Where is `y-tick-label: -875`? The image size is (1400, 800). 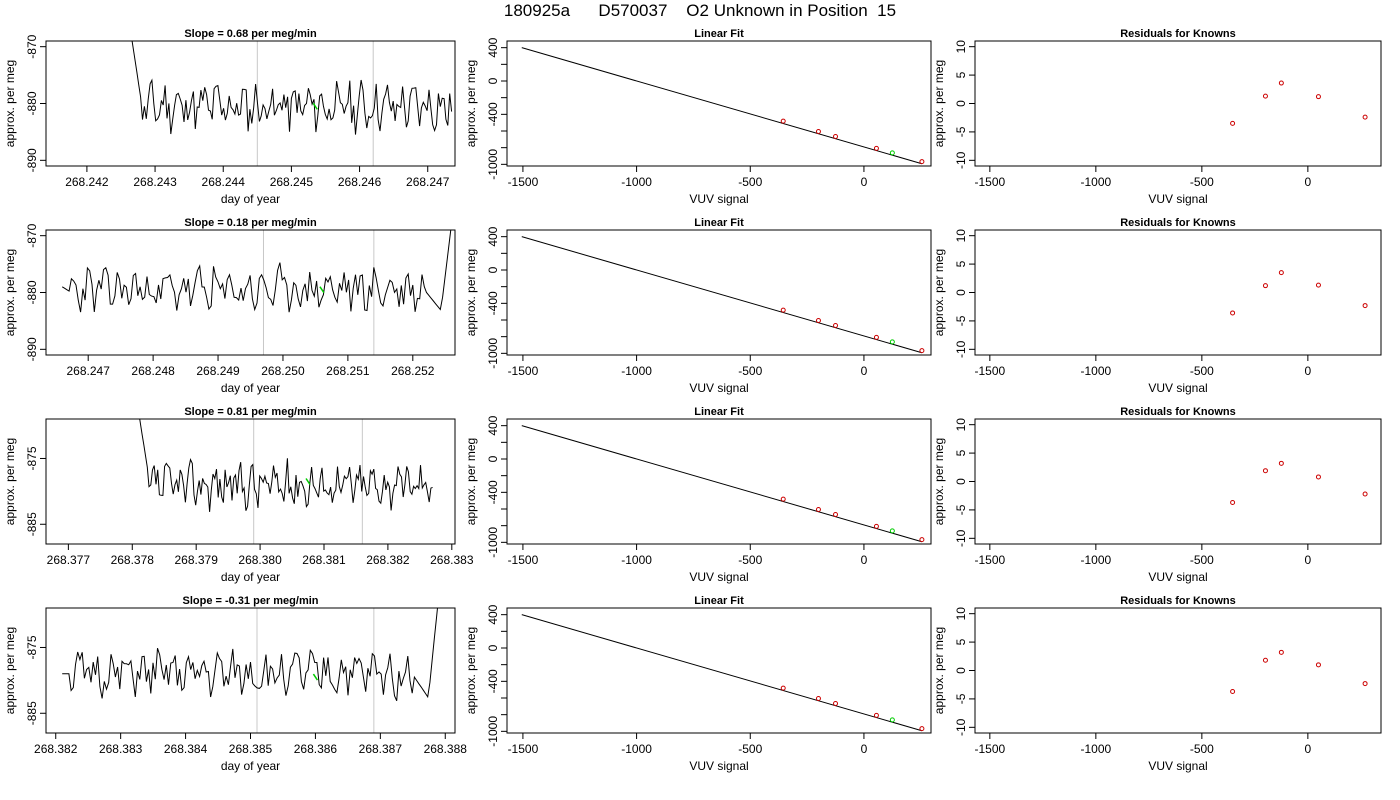 y-tick-label: -875 is located at coordinates (32, 647).